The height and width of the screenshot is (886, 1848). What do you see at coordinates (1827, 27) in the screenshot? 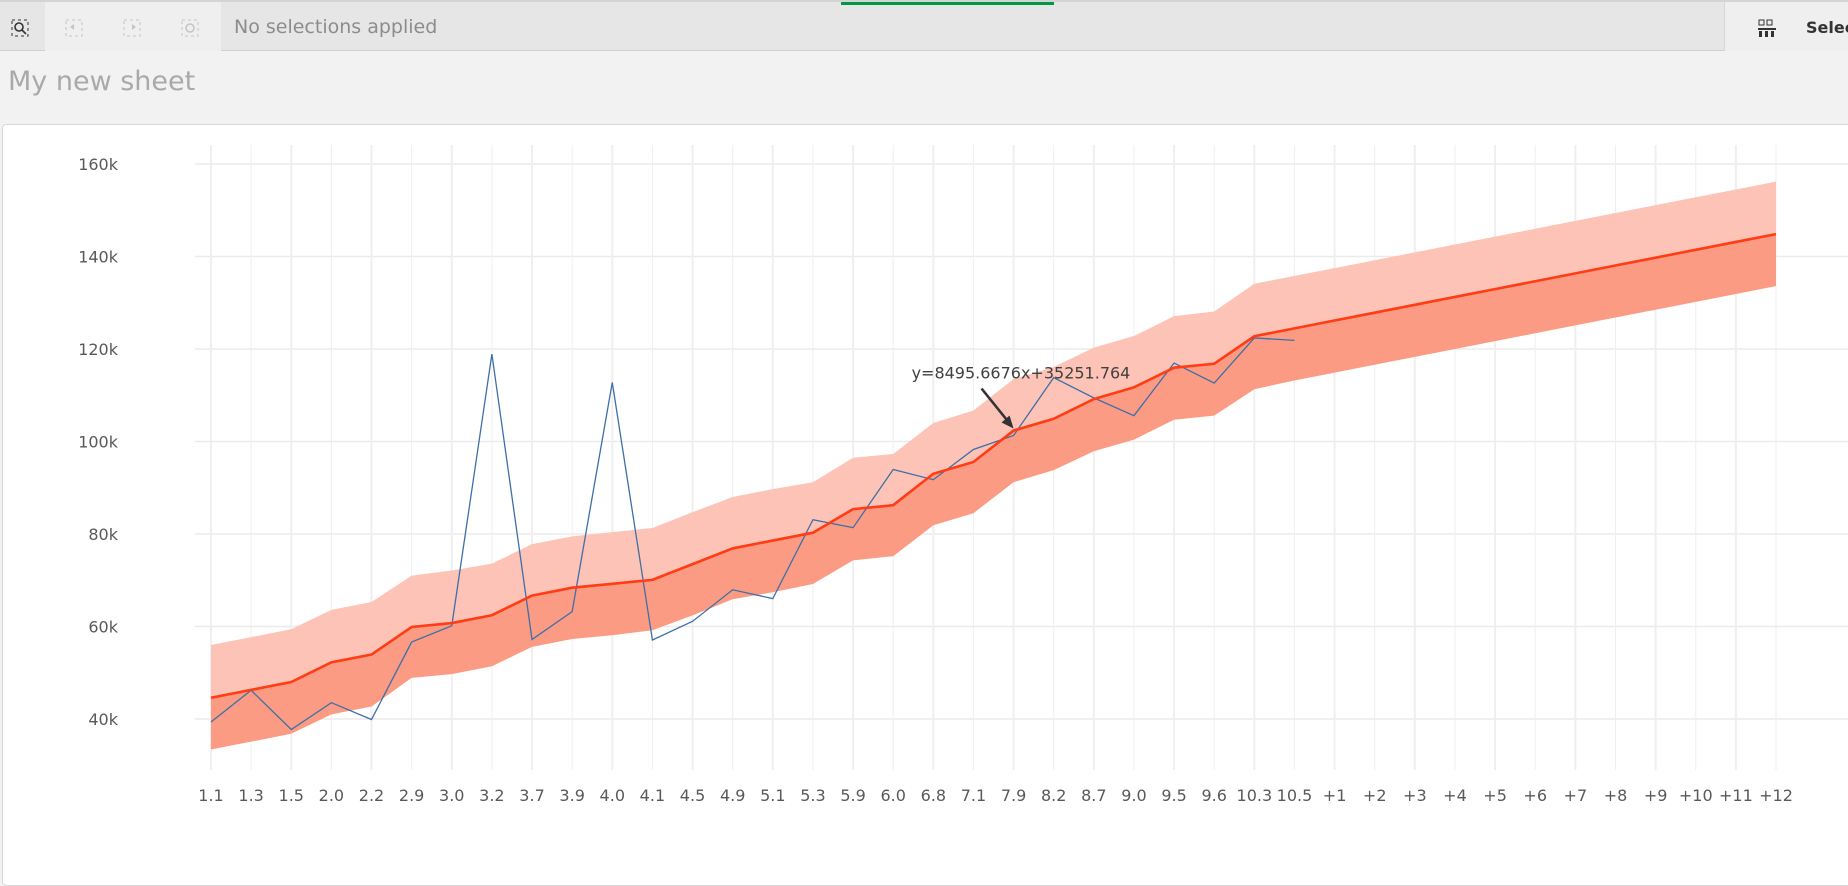
I see `selections-button: Selec` at bounding box center [1827, 27].